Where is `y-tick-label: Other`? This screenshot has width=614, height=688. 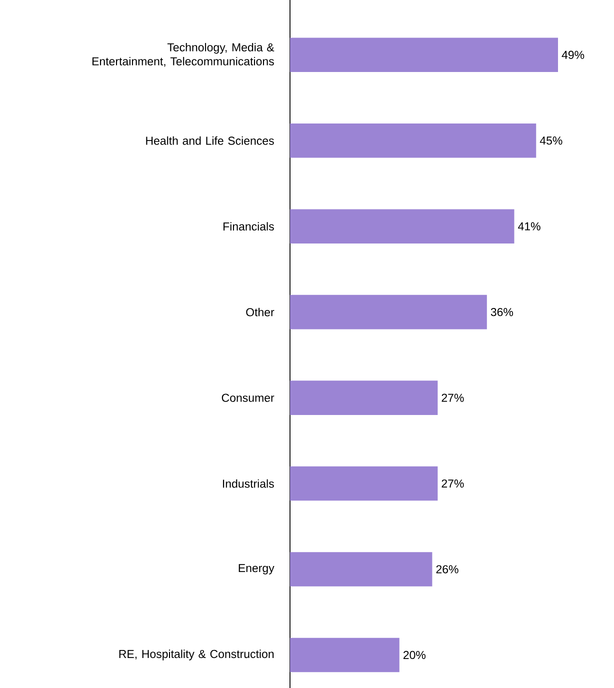 y-tick-label: Other is located at coordinates (260, 312).